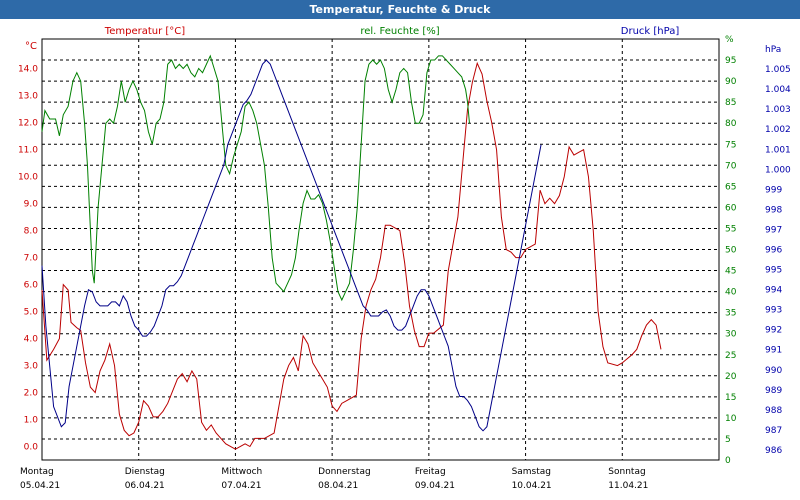 The image size is (800, 500). I want to click on pressure-tick-label: 999, so click(773, 190).